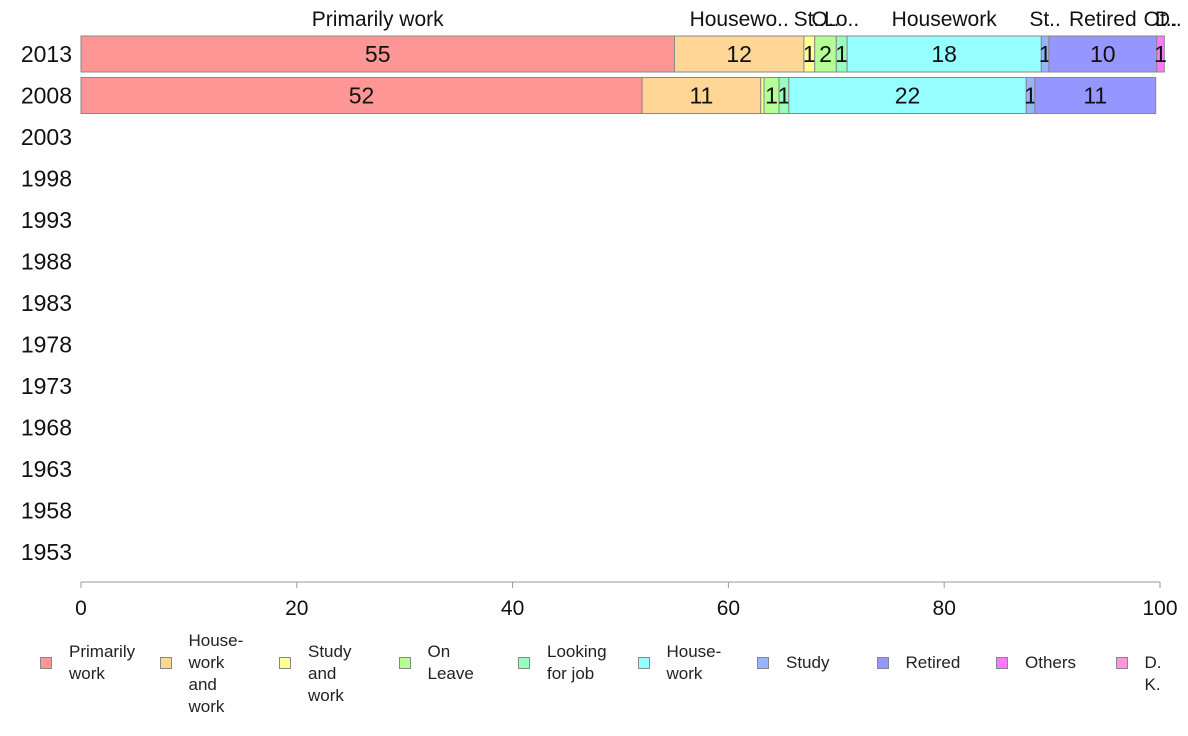  Describe the element at coordinates (46, 262) in the screenshot. I see `category-label: 1988` at that location.